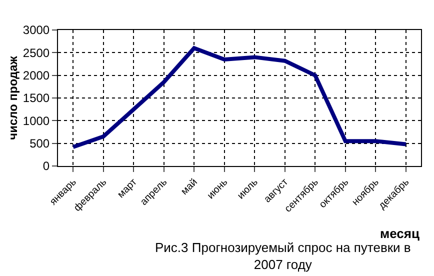 Image resolution: width=434 pixels, height=276 pixels. I want to click on y-tick-label: 1500, so click(36, 98).